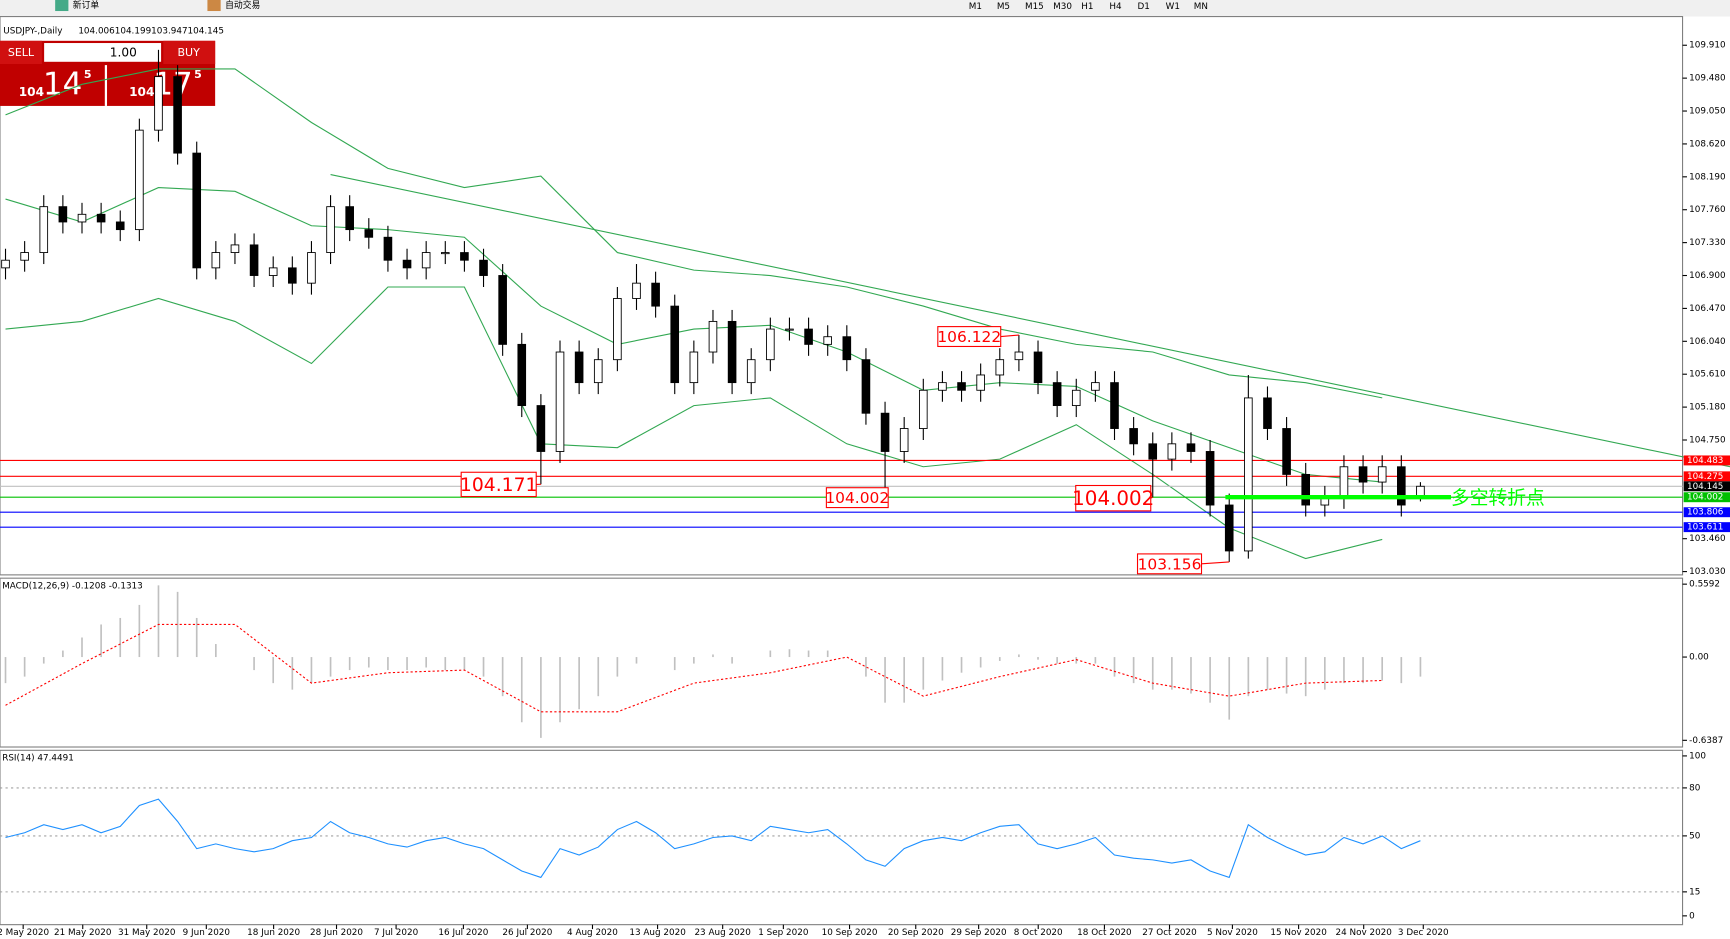 The height and width of the screenshot is (939, 1730). What do you see at coordinates (103, 52) in the screenshot?
I see `lot-field` at bounding box center [103, 52].